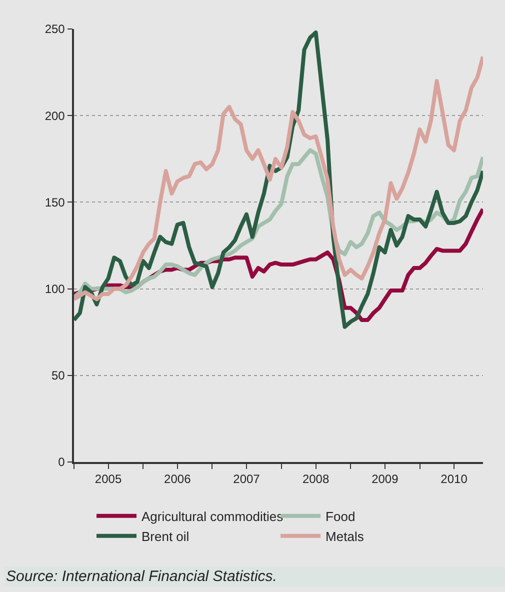 Image resolution: width=505 pixels, height=592 pixels. Describe the element at coordinates (55, 29) in the screenshot. I see `y-tick-label: 250` at that location.